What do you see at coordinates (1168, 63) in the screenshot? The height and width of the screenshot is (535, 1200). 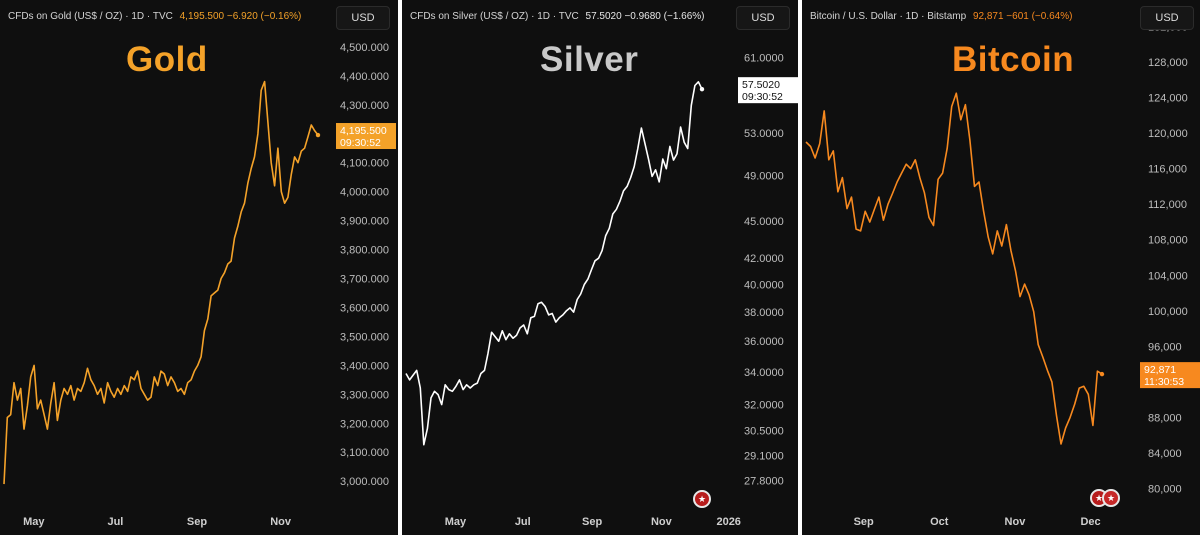 I see `y-tick-label: 128,000` at bounding box center [1168, 63].